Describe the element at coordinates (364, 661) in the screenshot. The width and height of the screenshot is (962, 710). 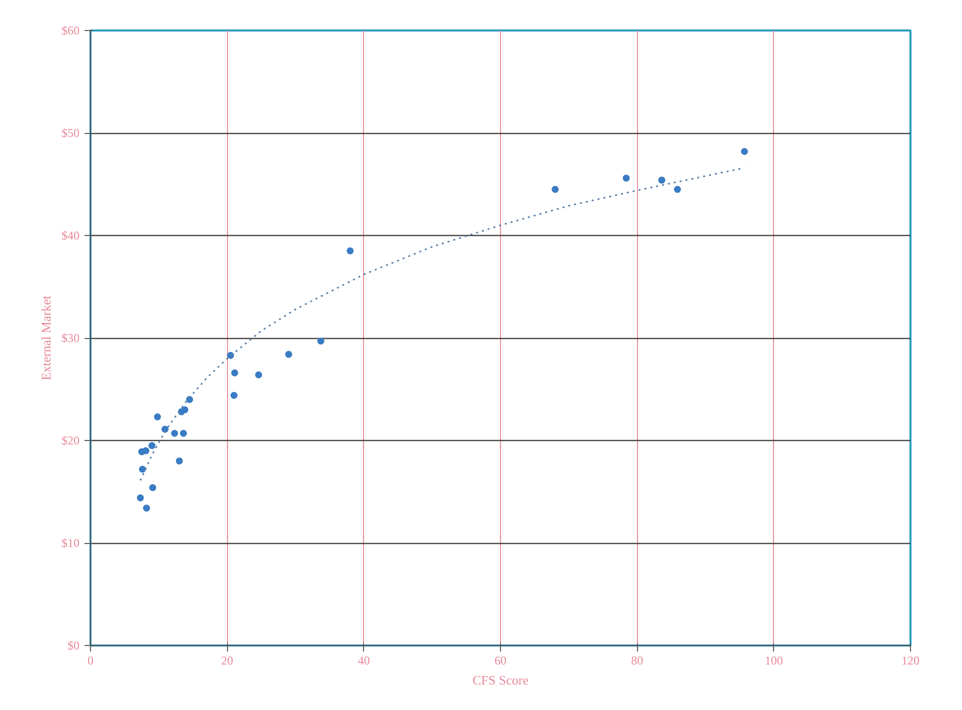
I see `x-tick-label: 40` at that location.